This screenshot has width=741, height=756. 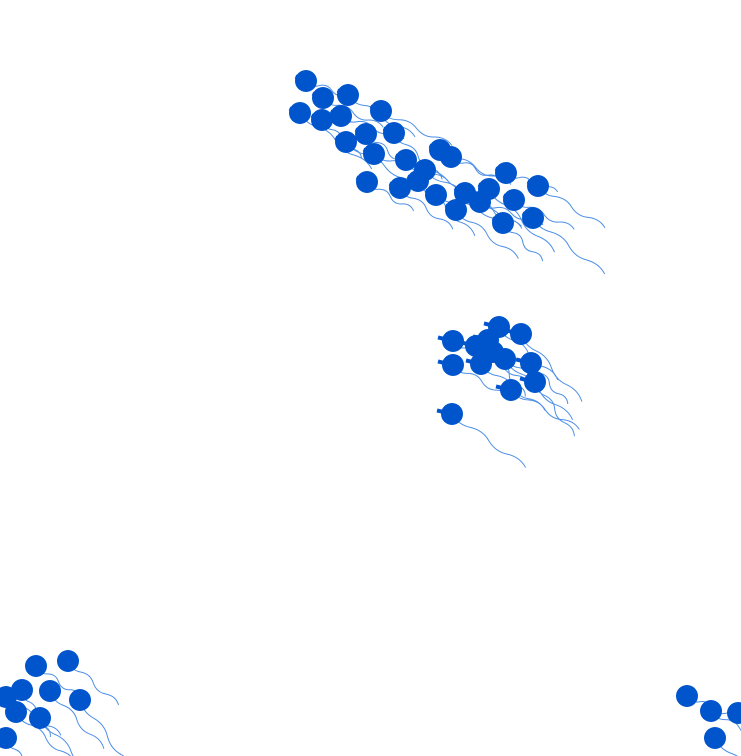 I want to click on flock-bottom-right, so click(x=708, y=717).